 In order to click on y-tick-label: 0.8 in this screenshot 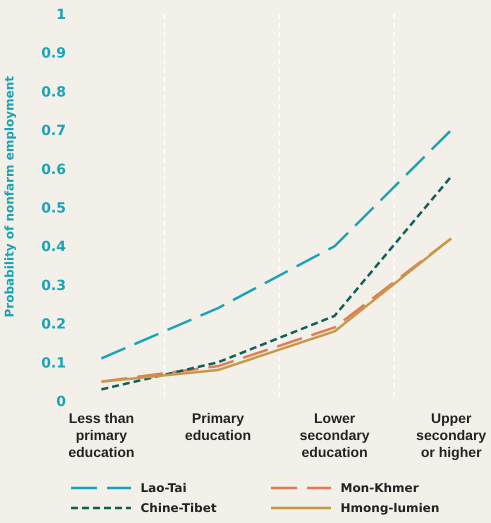, I will do `click(53, 92)`.